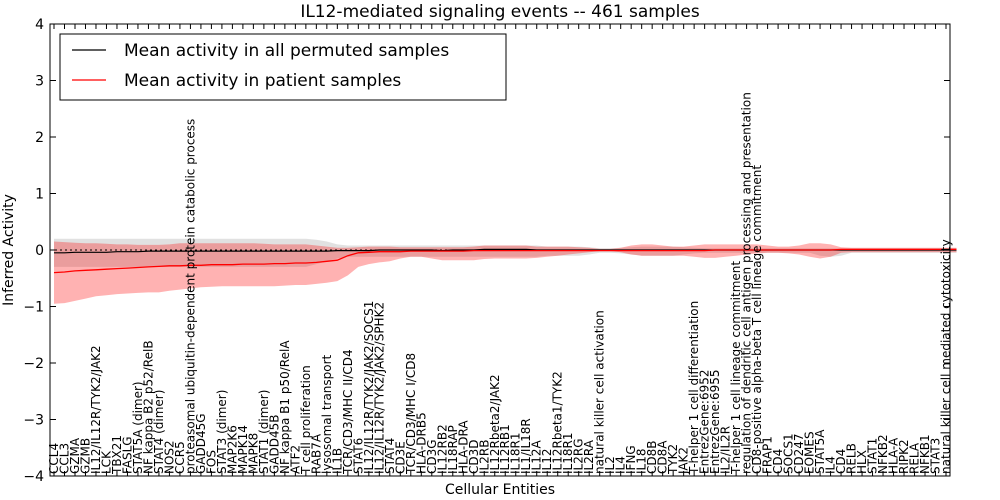 The height and width of the screenshot is (500, 1000). I want to click on legend-entry-patient: Mean activity in patient samples, so click(262, 81).